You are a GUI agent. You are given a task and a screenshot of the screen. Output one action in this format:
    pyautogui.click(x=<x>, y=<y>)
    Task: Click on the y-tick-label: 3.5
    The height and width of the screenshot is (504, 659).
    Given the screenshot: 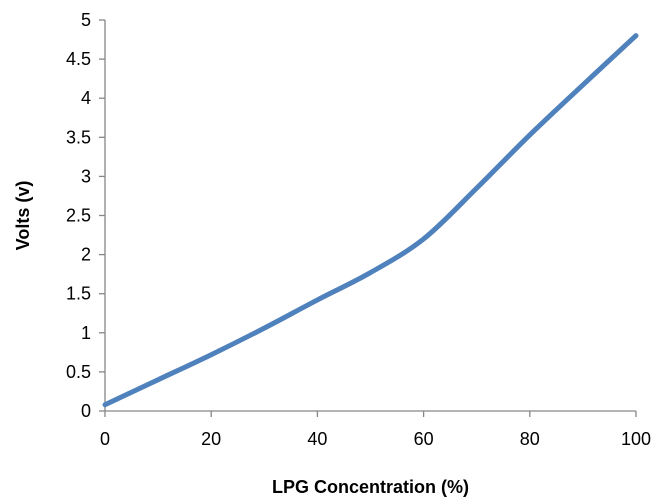 What is the action you would take?
    pyautogui.click(x=78, y=137)
    